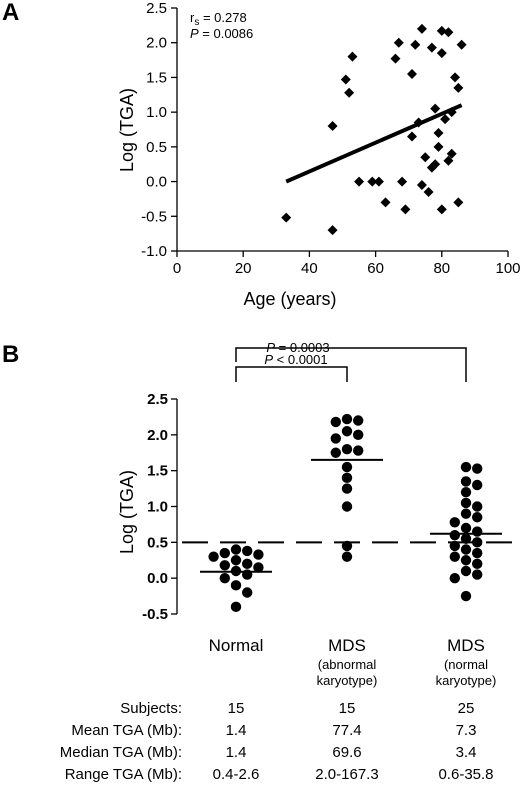  What do you see at coordinates (297, 347) in the screenshot?
I see `comparison-label-2: P = 0.0003` at bounding box center [297, 347].